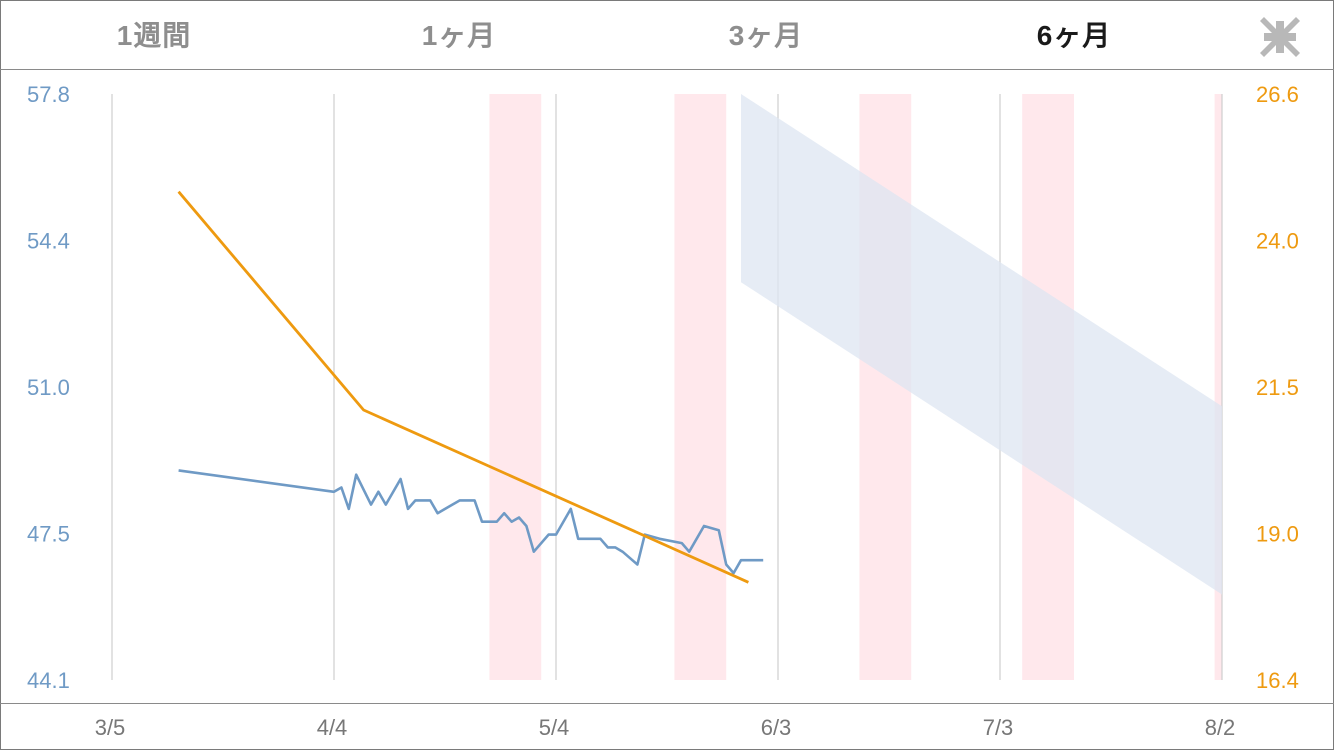  What do you see at coordinates (48, 680) in the screenshot?
I see `y-left-tick-label: 44.1` at bounding box center [48, 680].